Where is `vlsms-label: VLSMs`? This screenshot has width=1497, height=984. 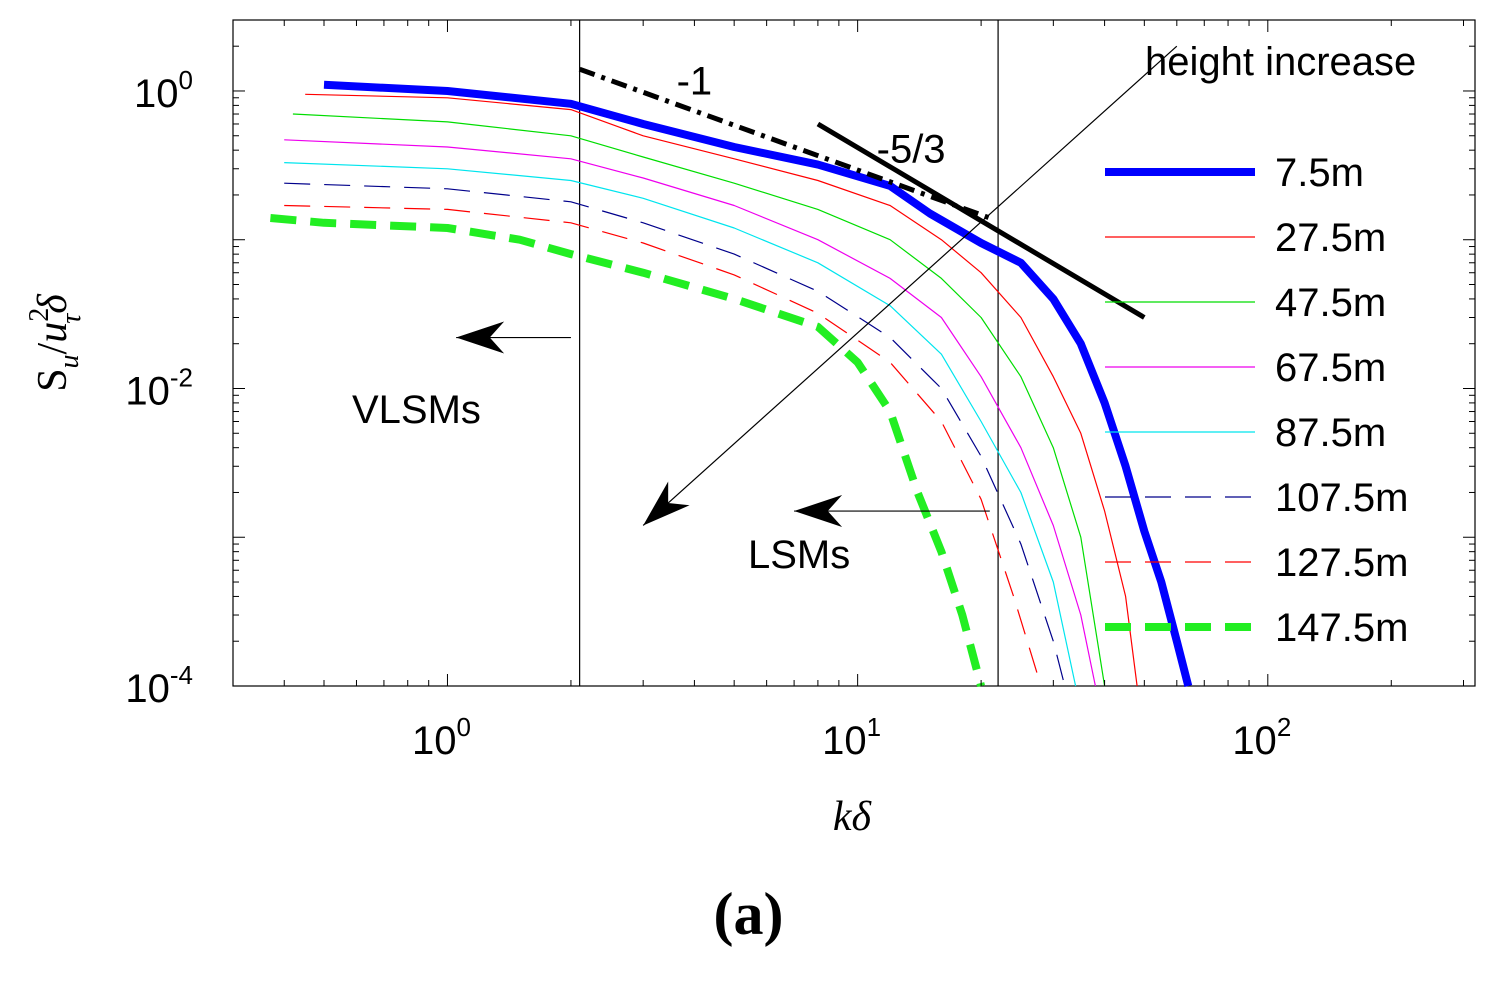 vlsms-label: VLSMs is located at coordinates (416, 410).